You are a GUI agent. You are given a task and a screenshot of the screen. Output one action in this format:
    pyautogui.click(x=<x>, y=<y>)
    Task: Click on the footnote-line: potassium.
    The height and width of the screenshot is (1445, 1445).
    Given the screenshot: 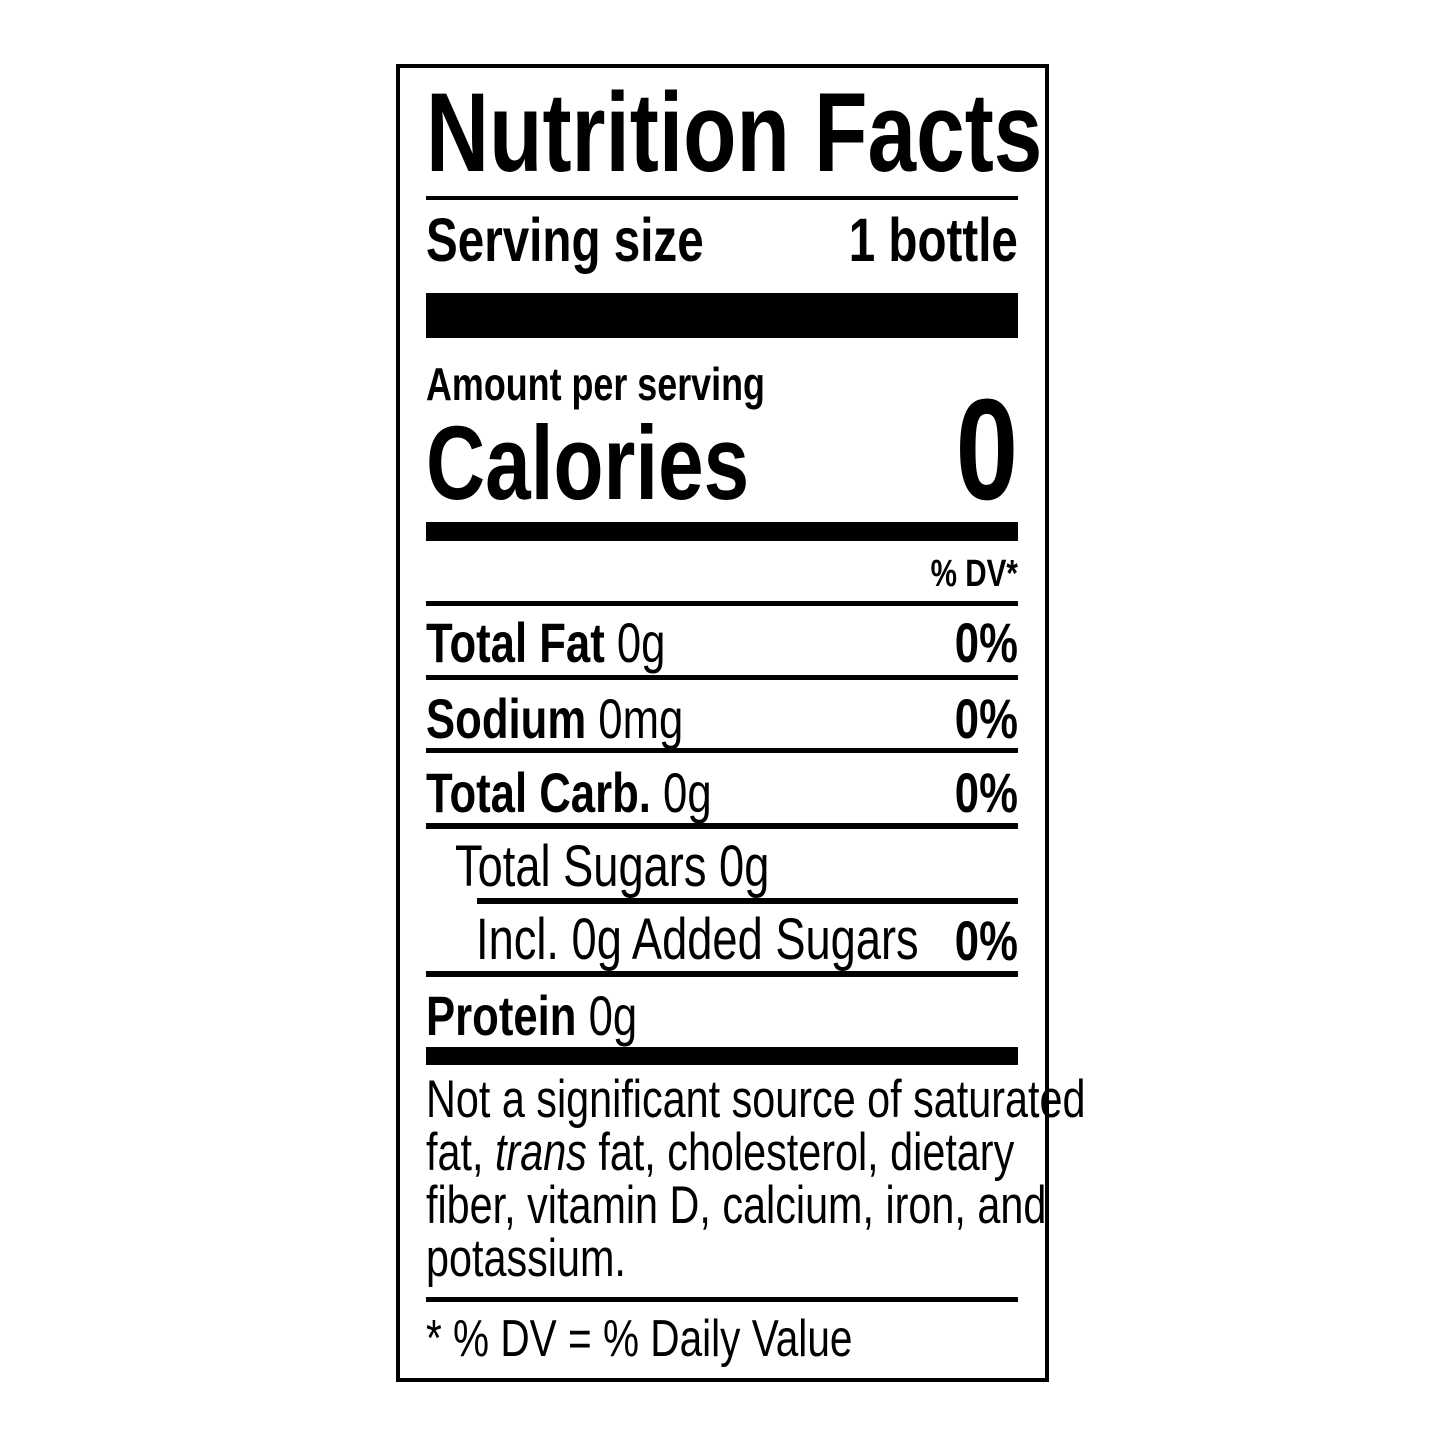 What is the action you would take?
    pyautogui.click(x=526, y=1258)
    